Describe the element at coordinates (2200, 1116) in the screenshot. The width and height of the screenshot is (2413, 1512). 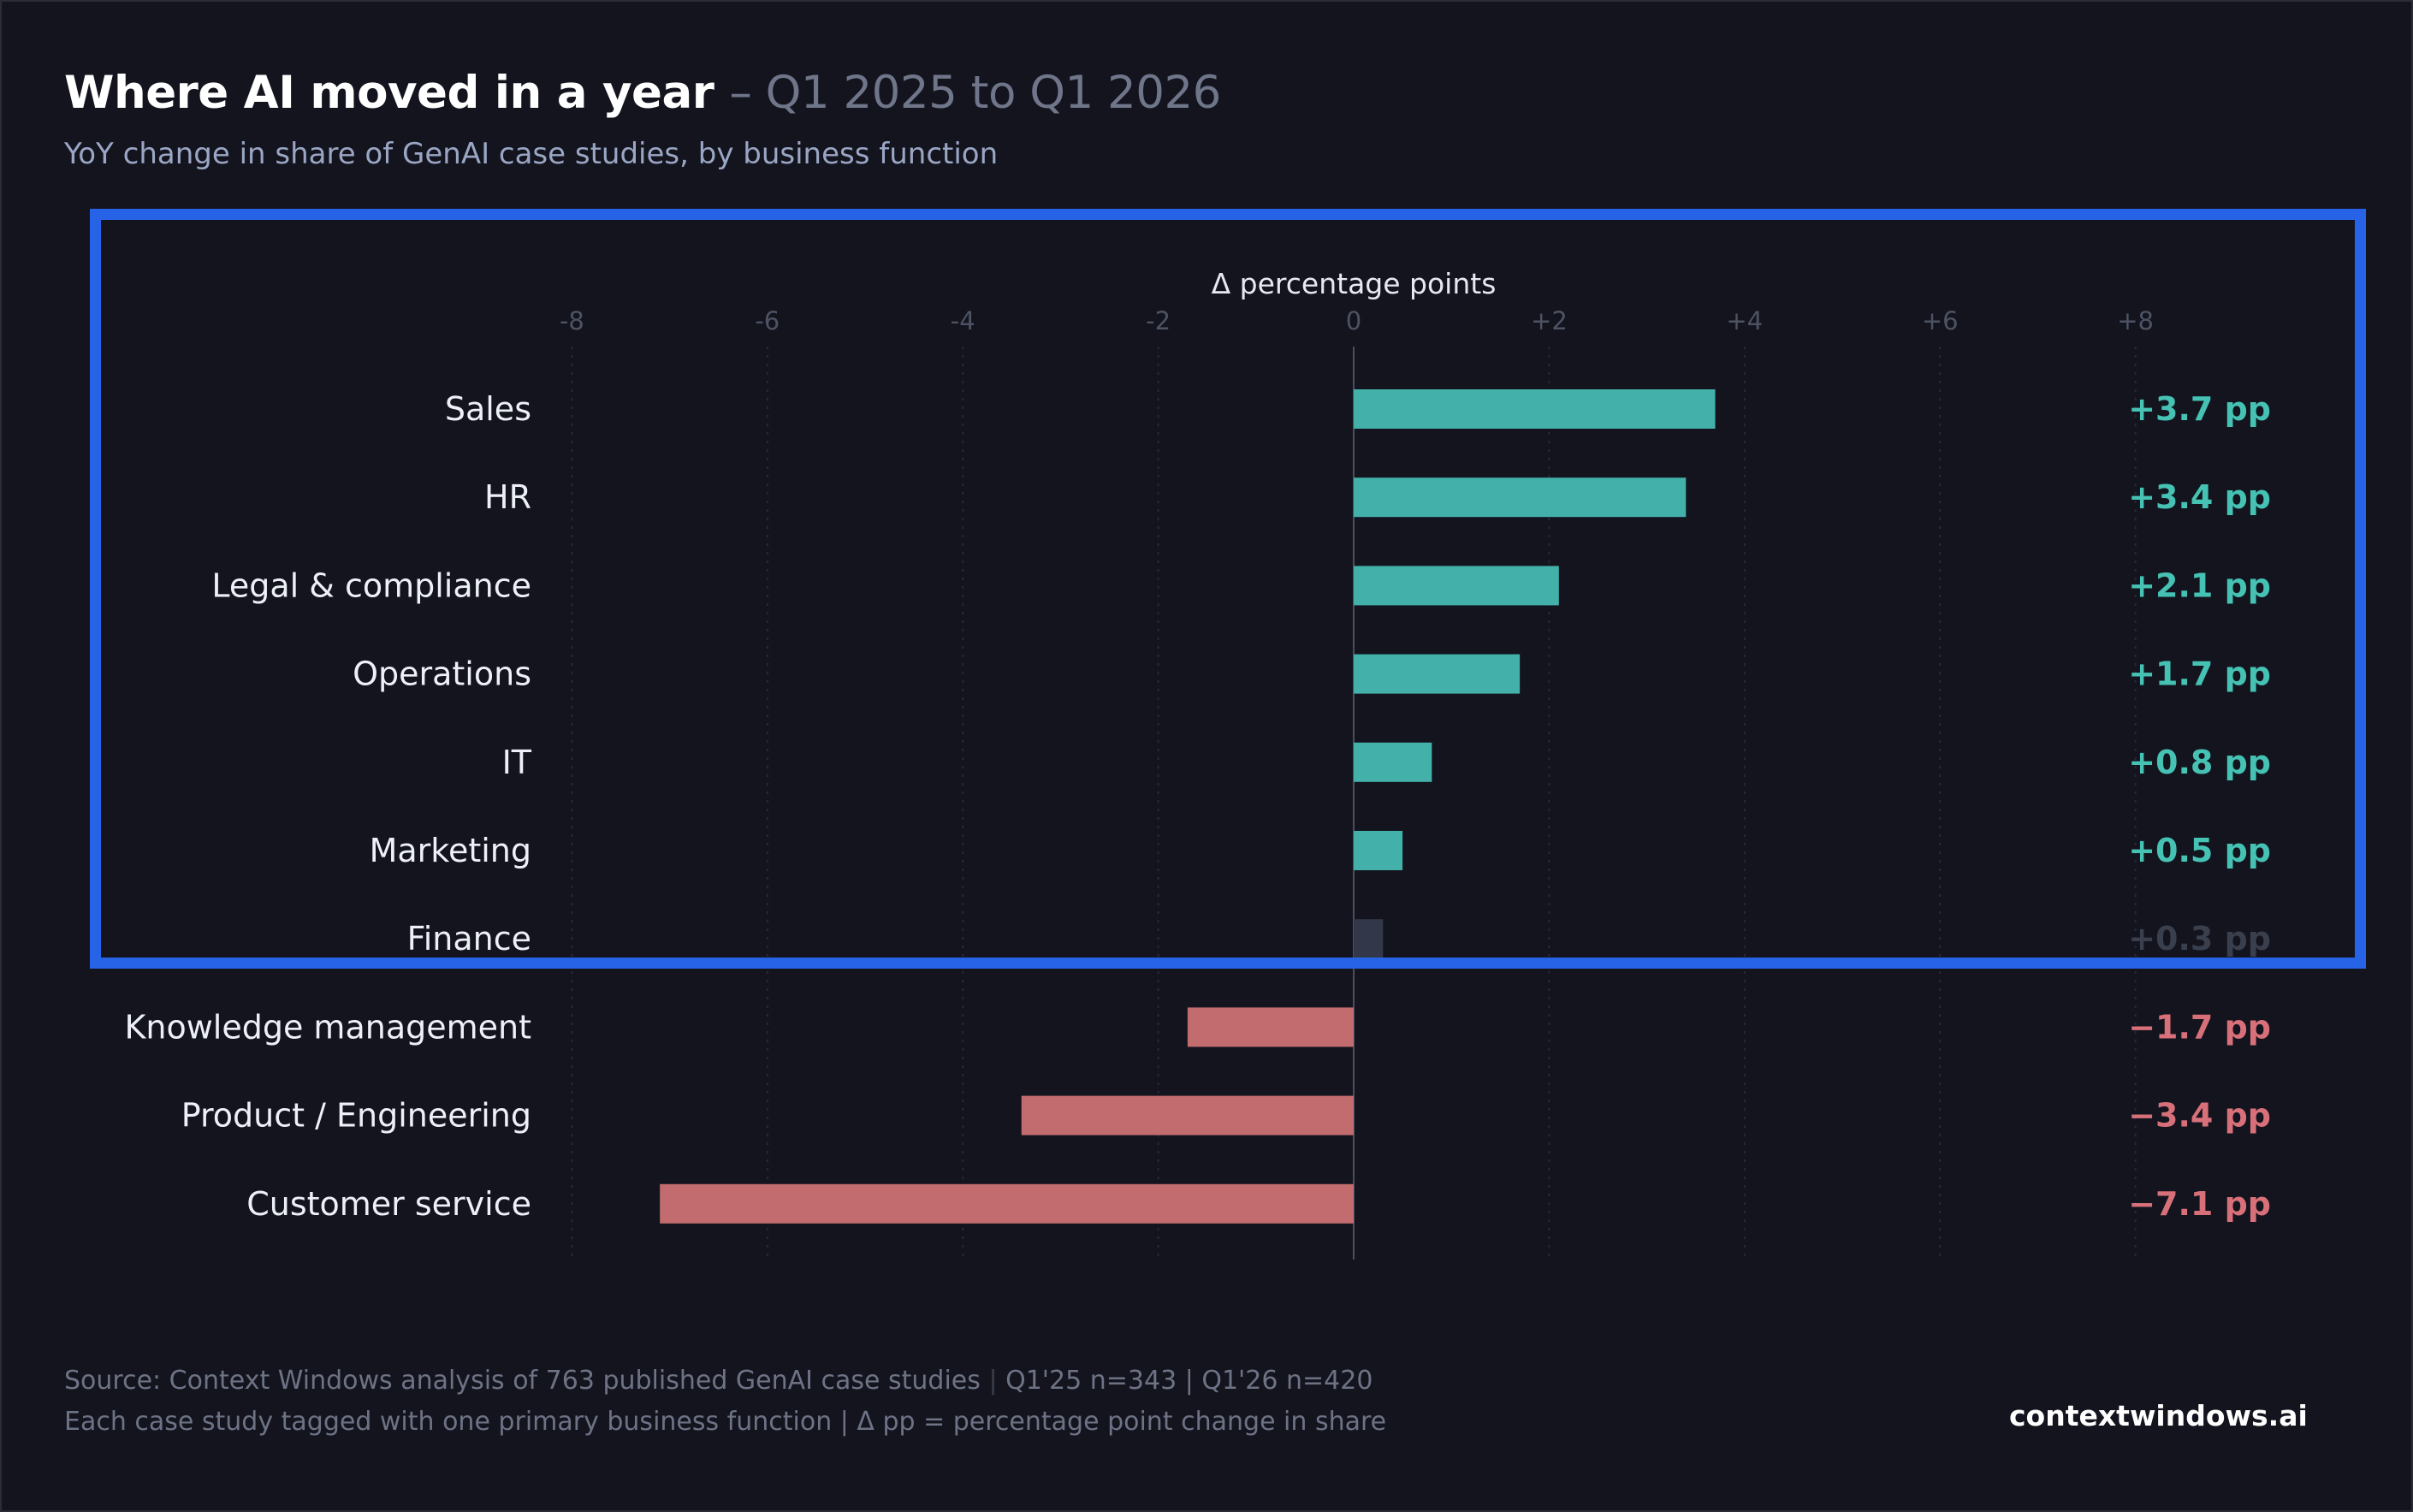
I see `value-label: −3.4 pp` at that location.